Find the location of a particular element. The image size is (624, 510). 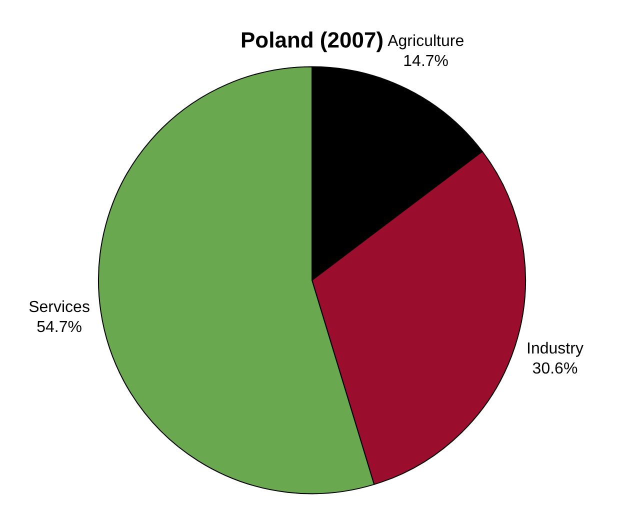

slice-label: Services is located at coordinates (59, 307).